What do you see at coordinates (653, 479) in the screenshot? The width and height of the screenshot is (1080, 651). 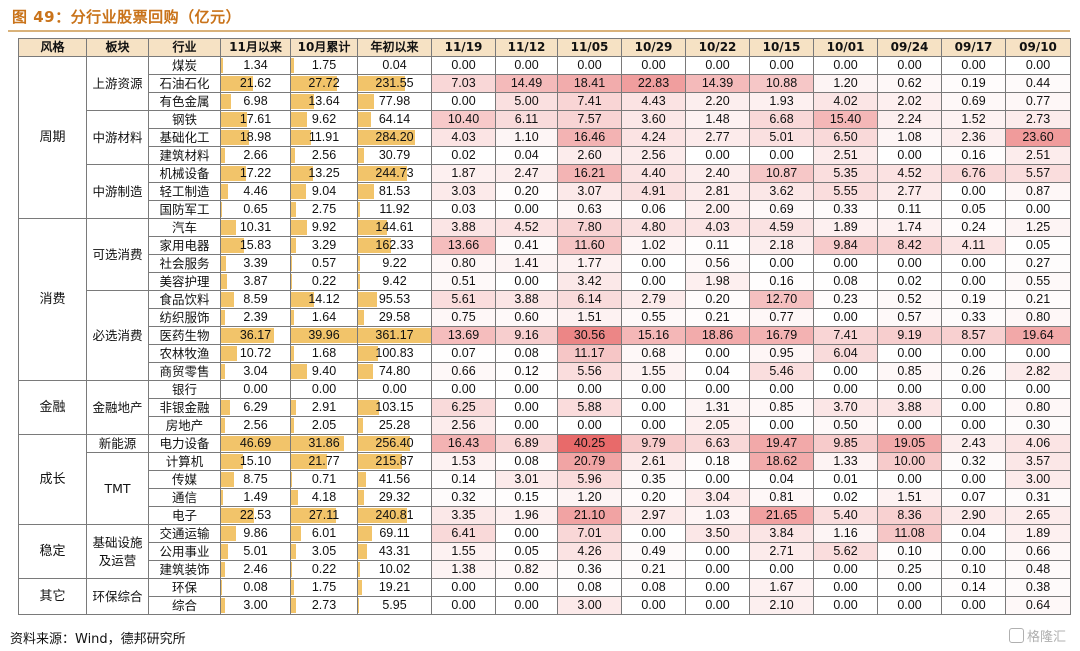 I see `weekly-heat-cell: 0.35` at bounding box center [653, 479].